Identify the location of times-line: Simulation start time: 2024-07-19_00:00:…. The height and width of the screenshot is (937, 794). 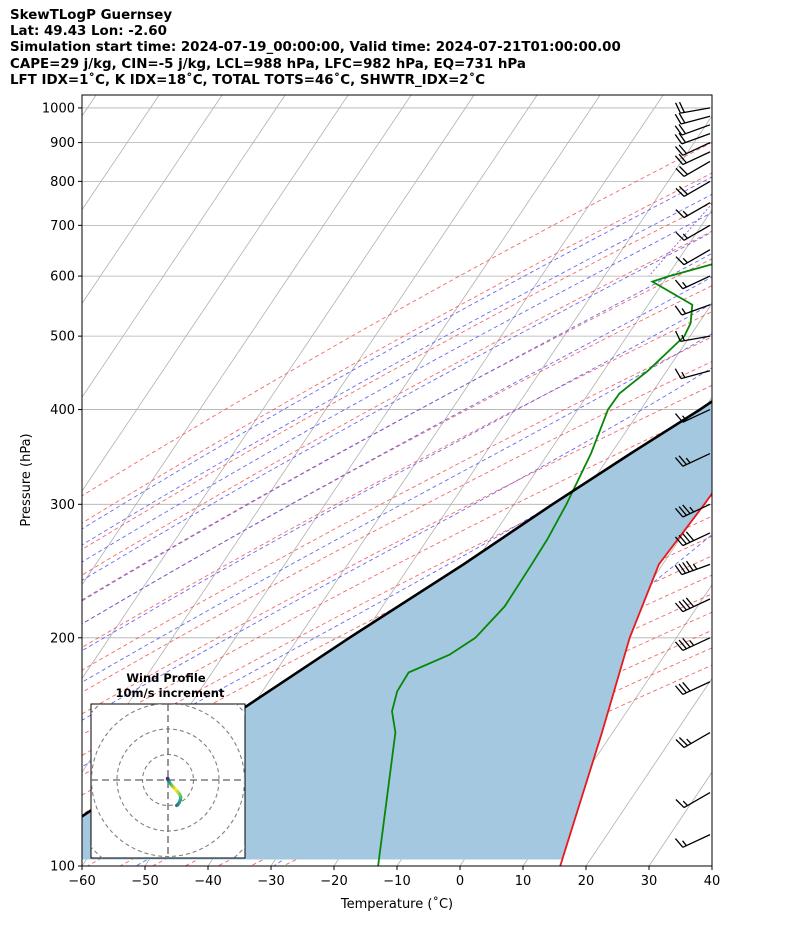
(315, 47).